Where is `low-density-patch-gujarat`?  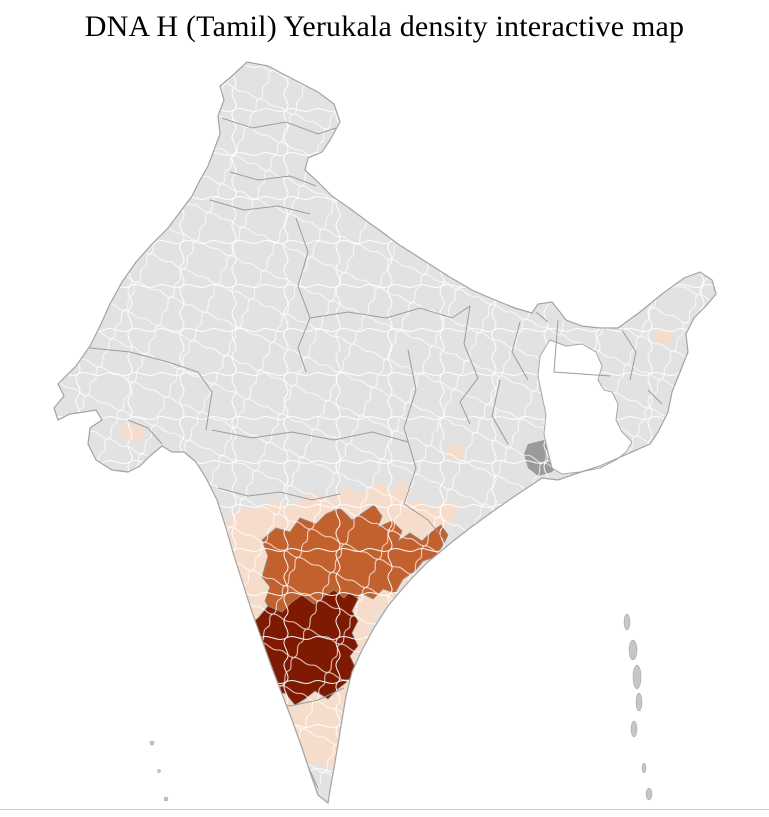
low-density-patch-gujarat is located at coordinates (133, 433).